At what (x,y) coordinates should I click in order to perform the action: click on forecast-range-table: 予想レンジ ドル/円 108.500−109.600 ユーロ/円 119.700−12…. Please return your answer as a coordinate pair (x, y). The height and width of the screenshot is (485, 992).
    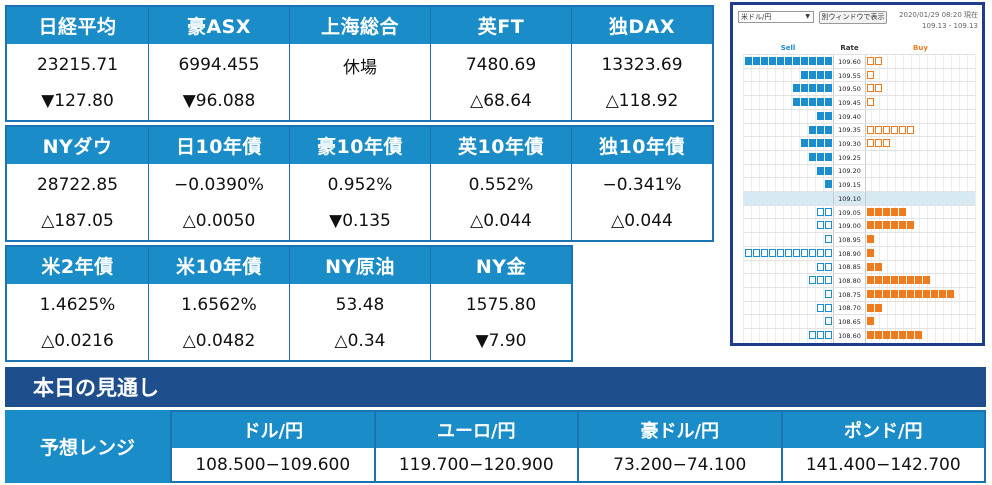
    Looking at the image, I should click on (495, 446).